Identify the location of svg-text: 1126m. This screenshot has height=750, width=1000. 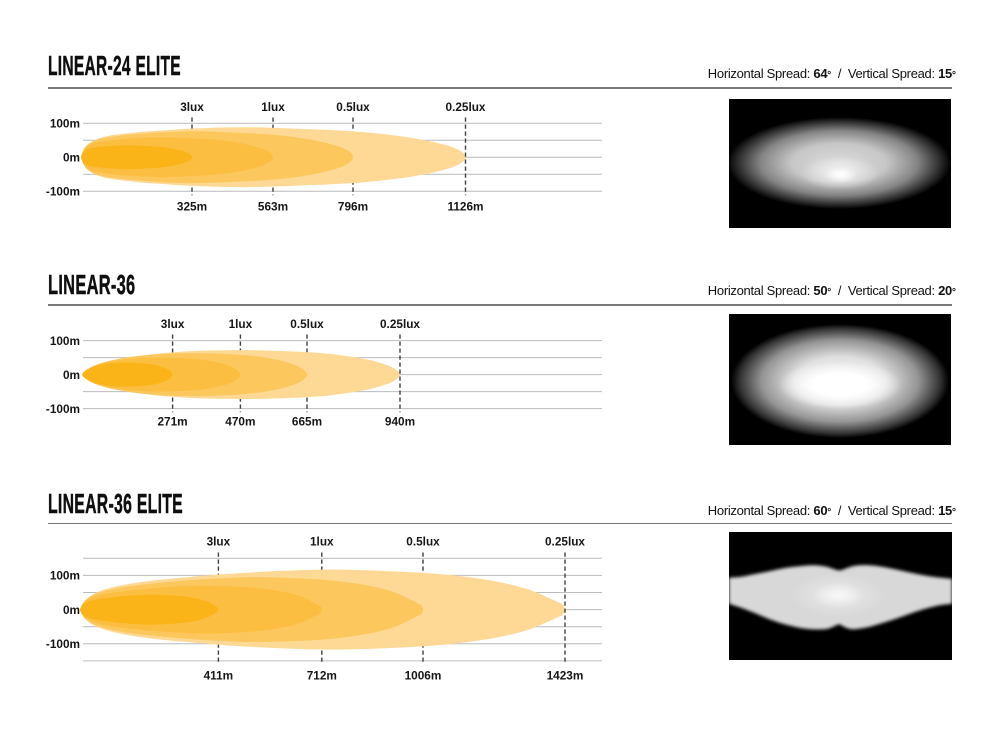
(465, 206).